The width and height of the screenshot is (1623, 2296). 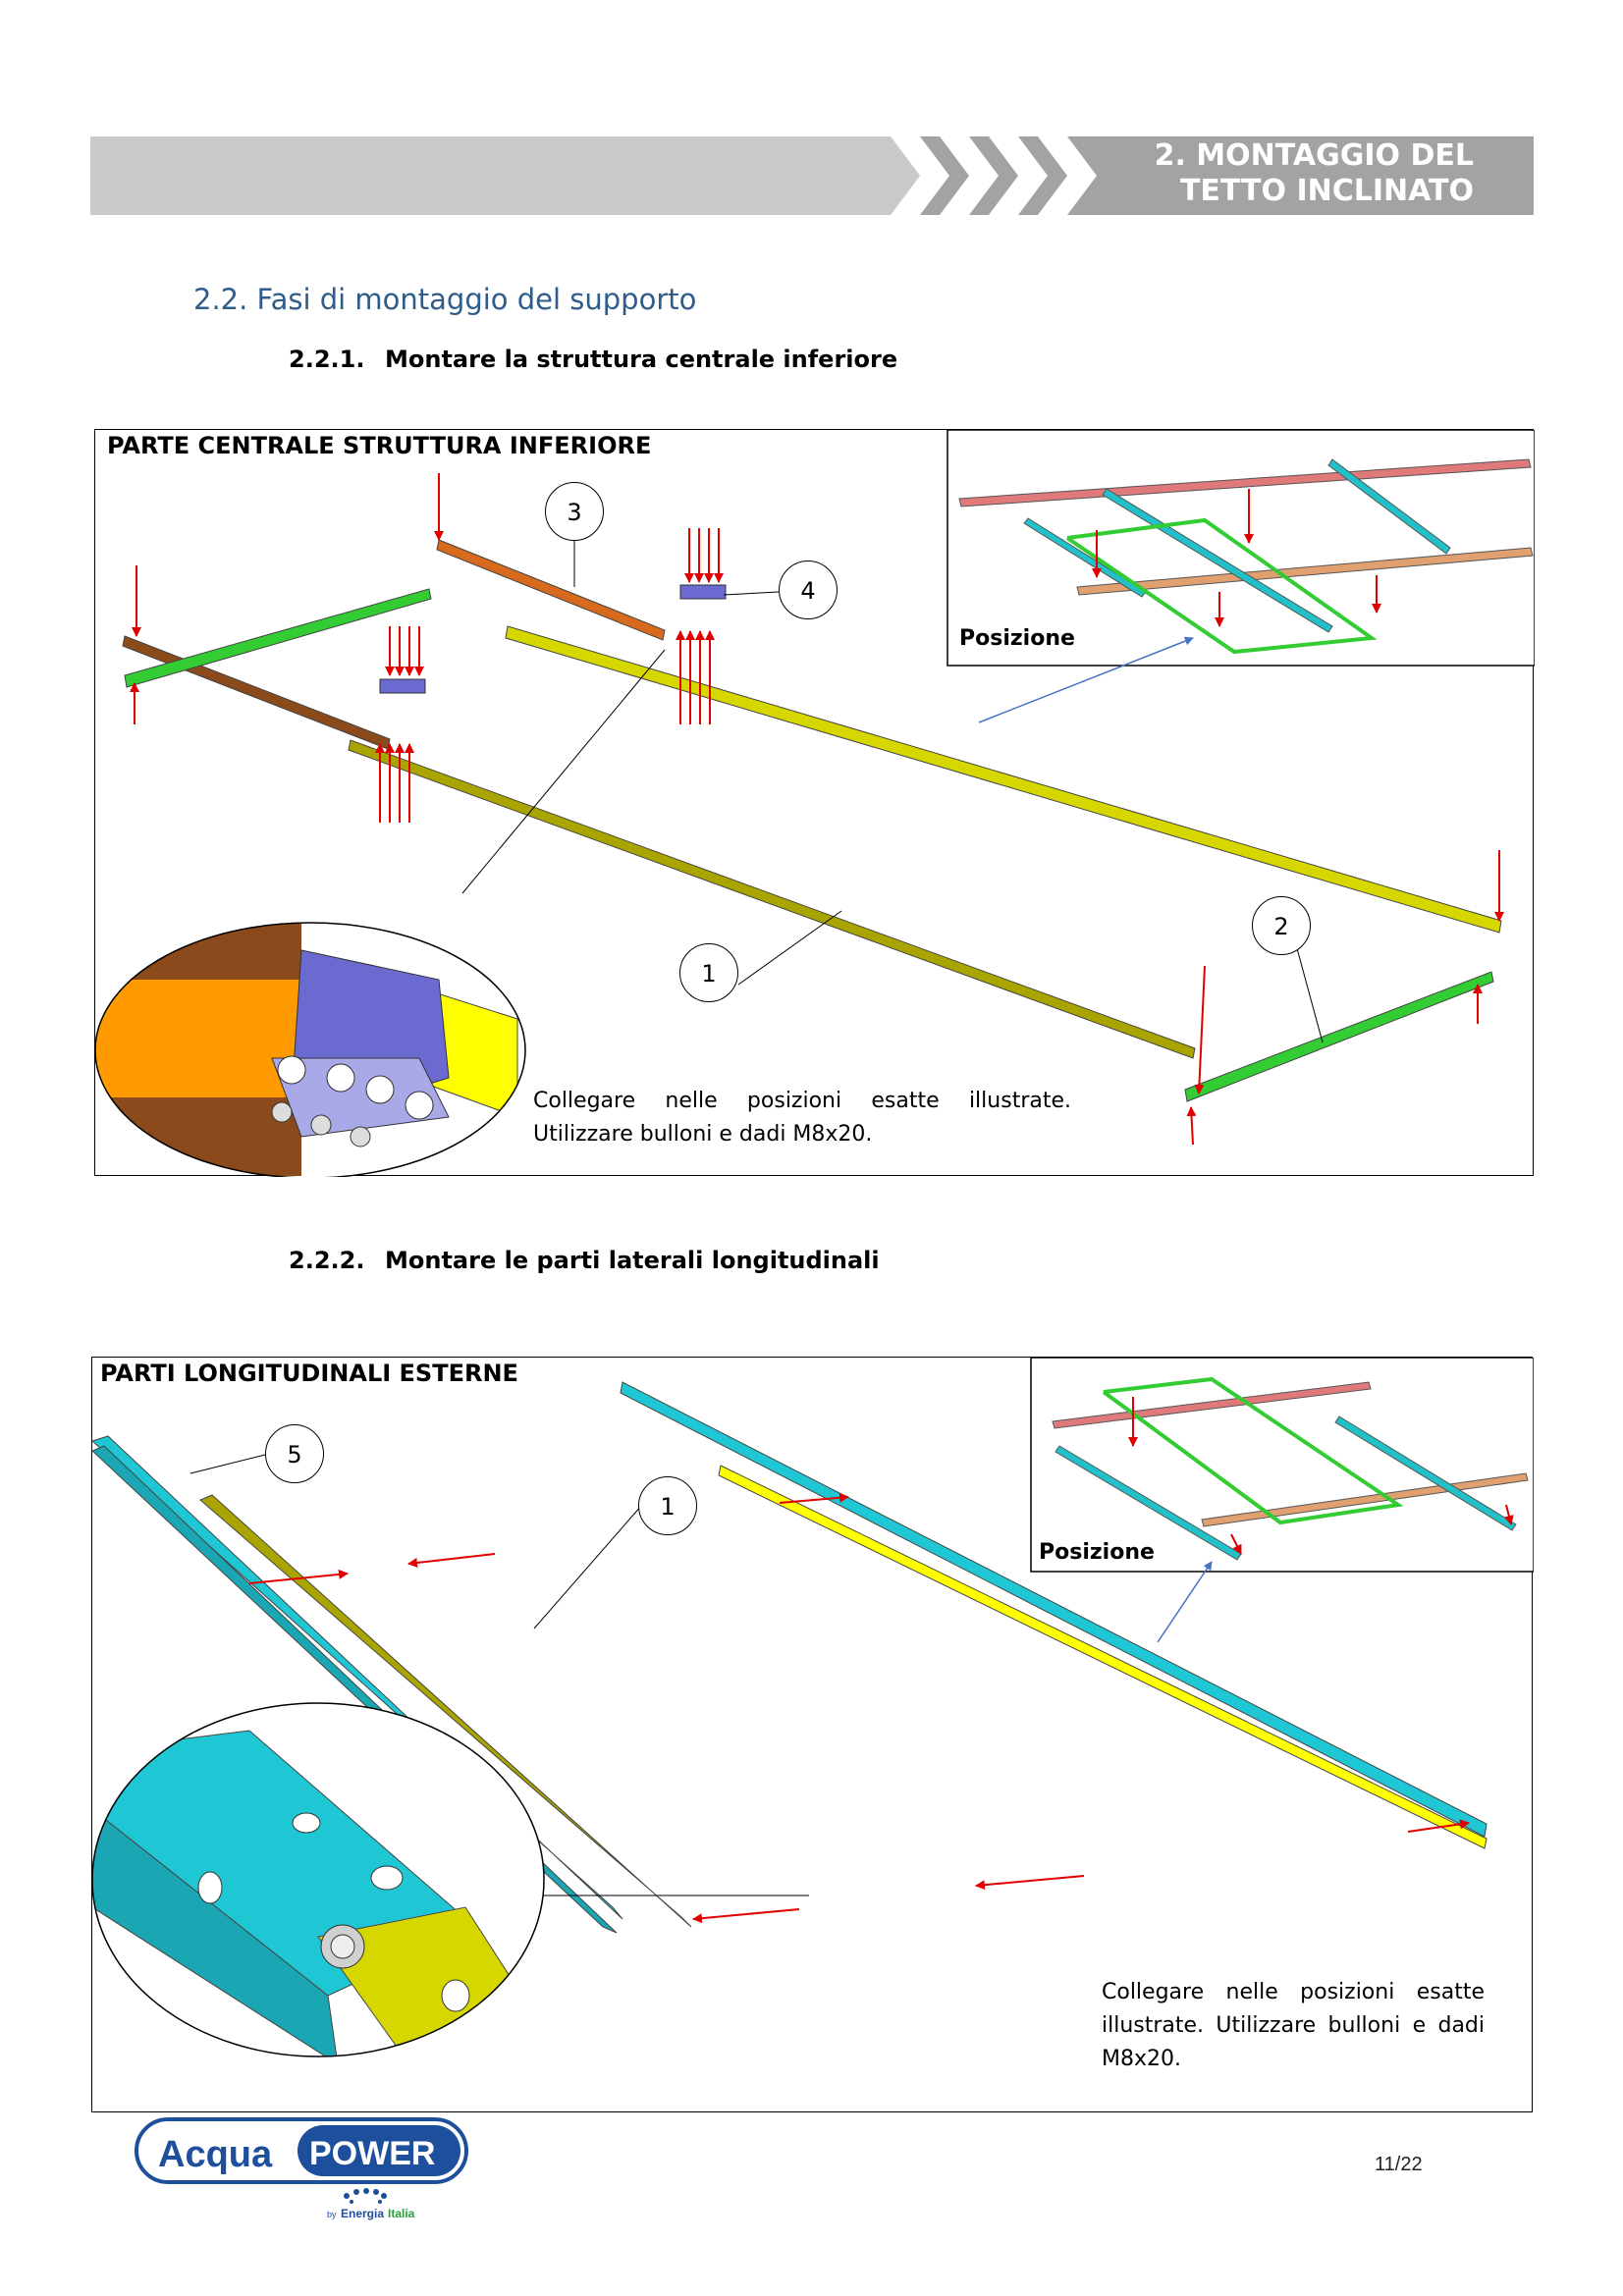 I want to click on chapter-title-line2: TETTO INCLINATO, so click(x=1326, y=191).